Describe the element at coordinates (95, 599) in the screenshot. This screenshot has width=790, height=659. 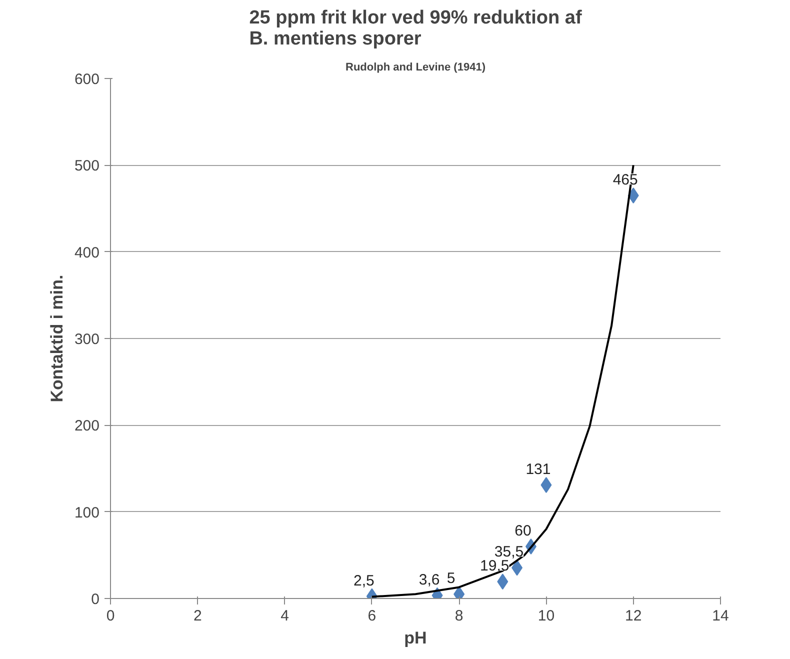
I see `y-tick-label: 0` at that location.